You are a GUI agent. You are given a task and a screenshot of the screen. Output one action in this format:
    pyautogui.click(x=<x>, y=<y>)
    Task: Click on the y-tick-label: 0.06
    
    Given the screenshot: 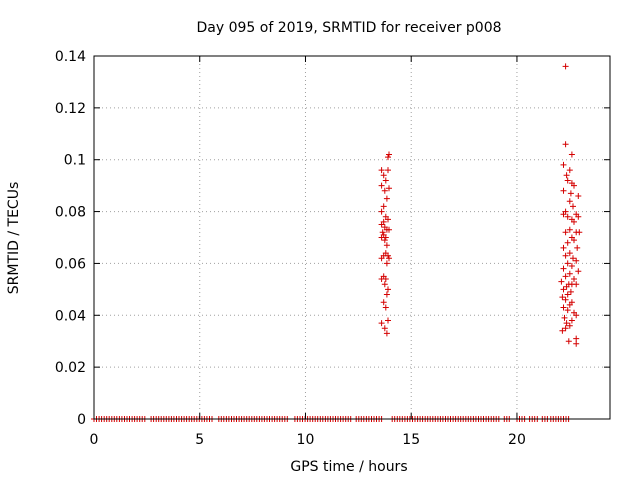 What is the action you would take?
    pyautogui.click(x=70, y=264)
    